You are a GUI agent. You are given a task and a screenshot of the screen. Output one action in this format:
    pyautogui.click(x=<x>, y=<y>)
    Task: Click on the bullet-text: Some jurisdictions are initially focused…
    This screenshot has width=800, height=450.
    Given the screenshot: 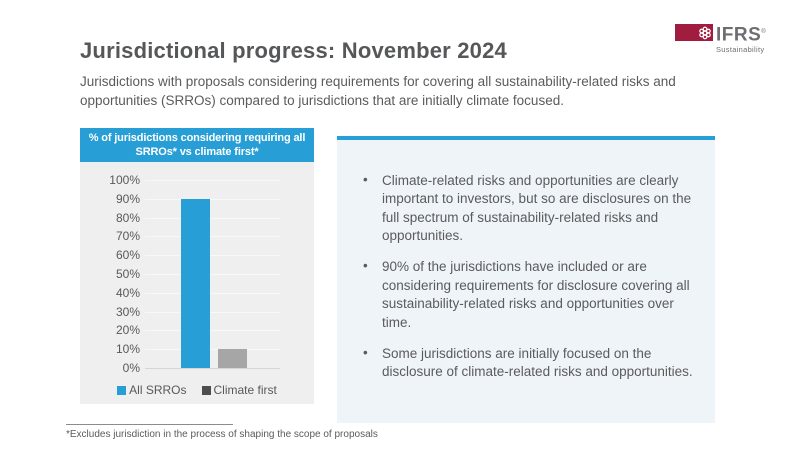 What is the action you would take?
    pyautogui.click(x=537, y=362)
    